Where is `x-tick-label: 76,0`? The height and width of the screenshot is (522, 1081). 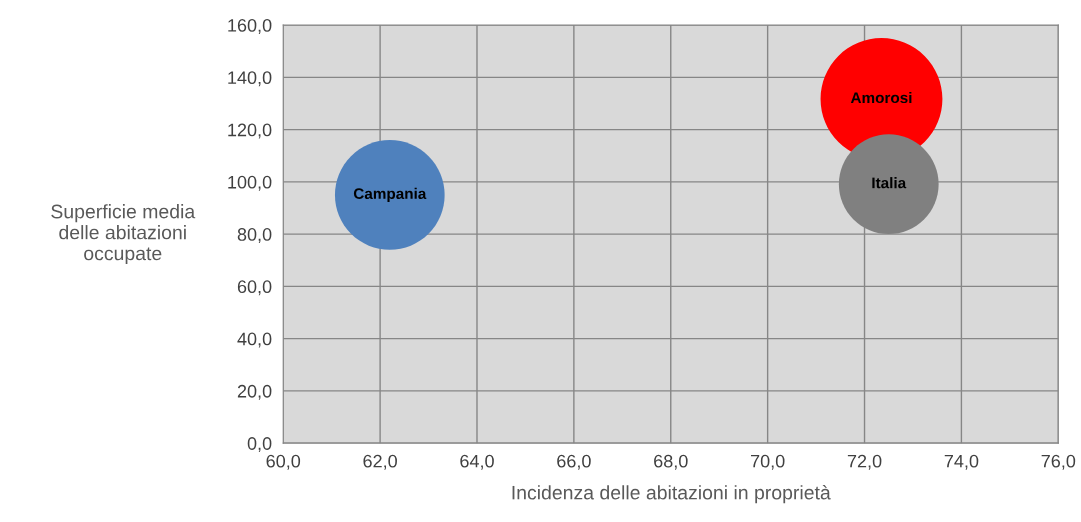 x-tick-label: 76,0 is located at coordinates (1058, 462).